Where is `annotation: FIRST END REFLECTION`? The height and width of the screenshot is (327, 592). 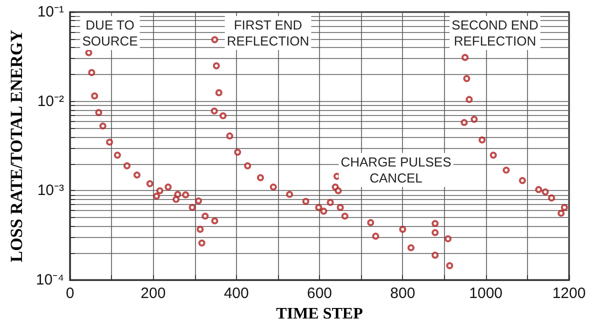
annotation: FIRST END REFLECTION is located at coordinates (268, 33).